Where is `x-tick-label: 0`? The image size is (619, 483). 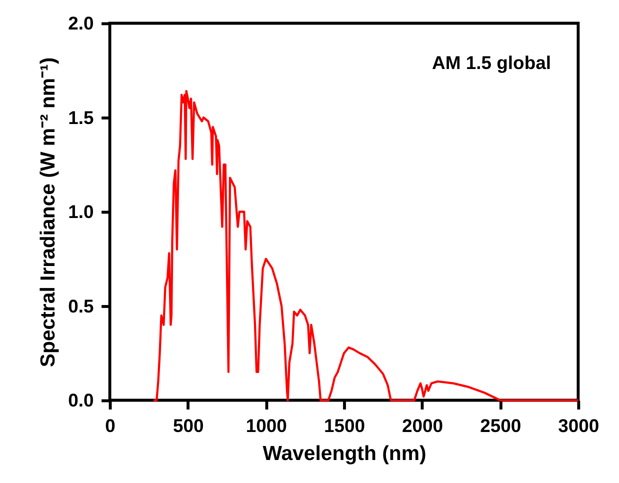
x-tick-label: 0 is located at coordinates (110, 425).